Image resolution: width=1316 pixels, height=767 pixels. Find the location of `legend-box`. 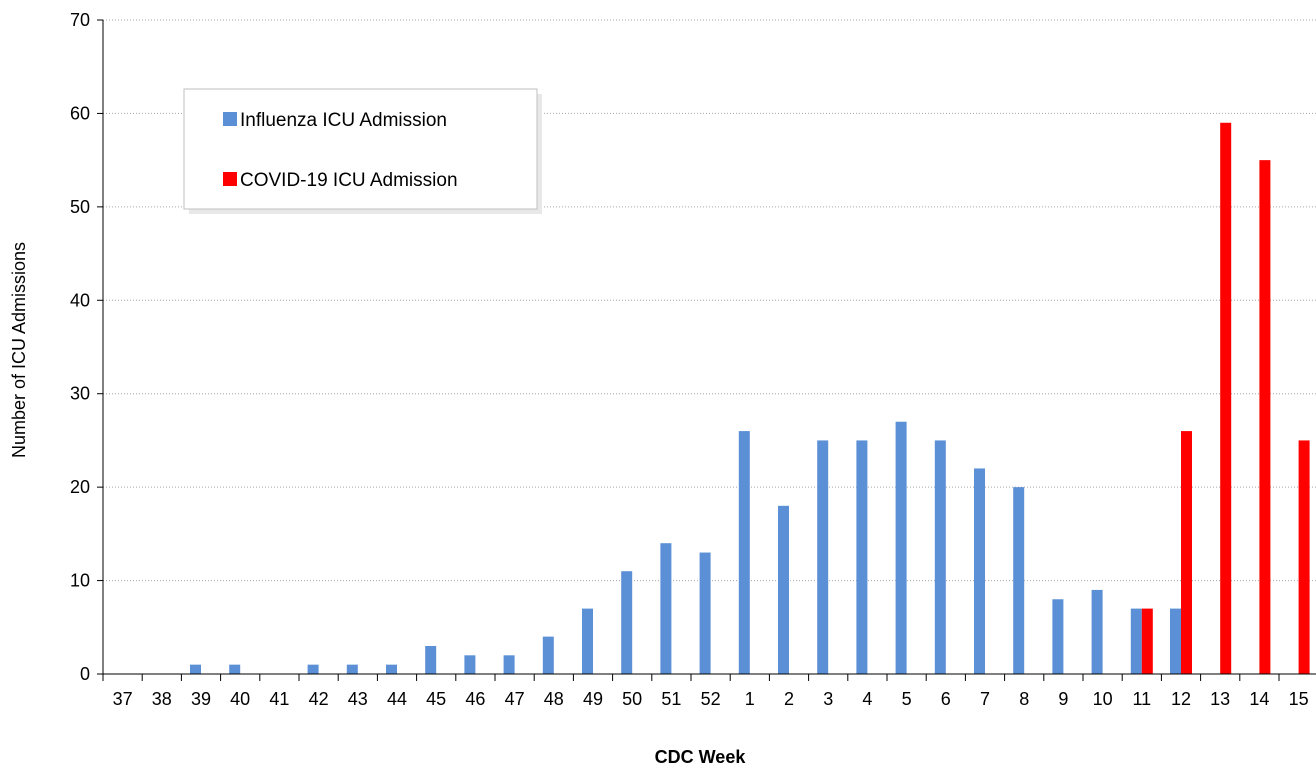

legend-box is located at coordinates (360, 149).